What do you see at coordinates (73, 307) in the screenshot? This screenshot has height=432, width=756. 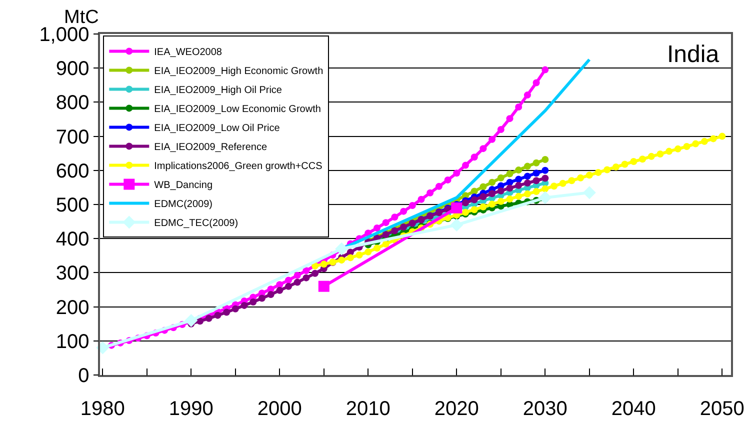 I see `y-tick-label: 200` at bounding box center [73, 307].